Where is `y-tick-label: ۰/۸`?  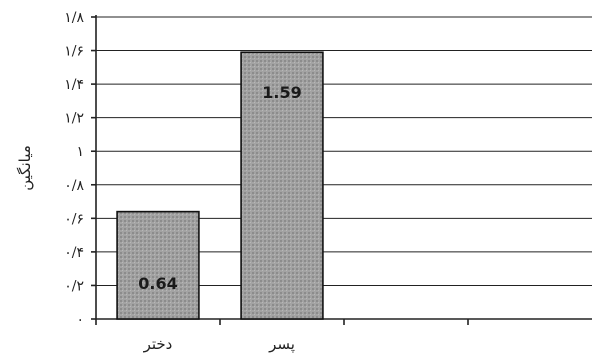
y-tick-label: ۰/۸ is located at coordinates (74, 186).